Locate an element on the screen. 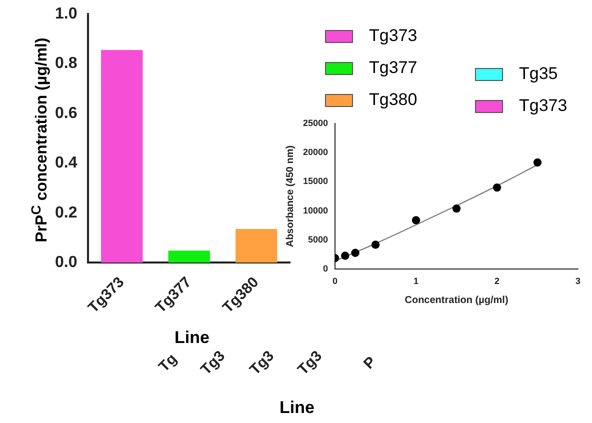 The width and height of the screenshot is (592, 423). y-tick-label: 0.6 is located at coordinates (66, 113).